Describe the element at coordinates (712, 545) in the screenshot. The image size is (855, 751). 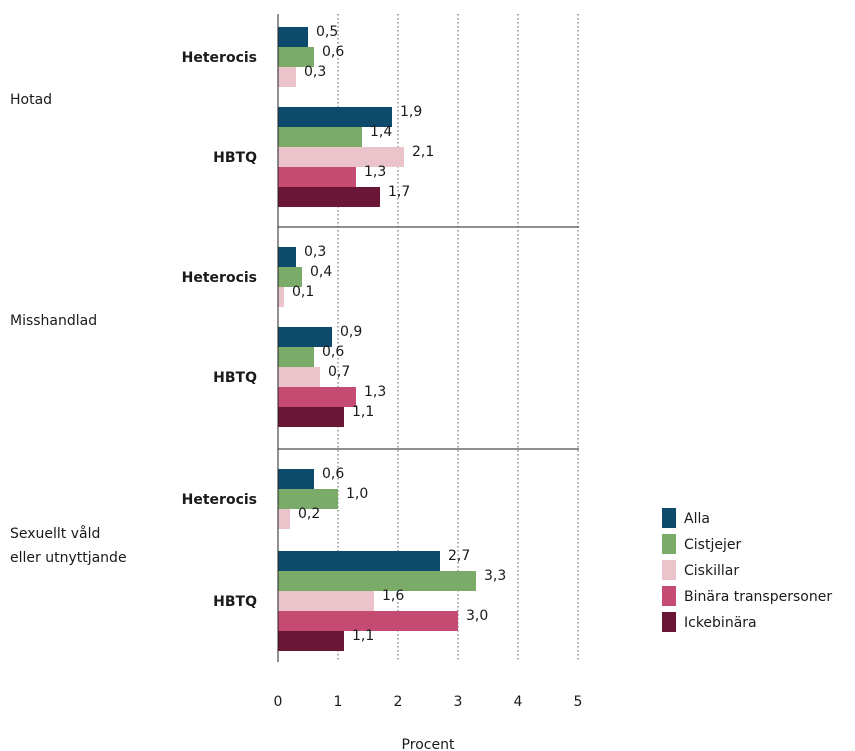
I see `legend-label-cistjejer: Cistjejer` at that location.